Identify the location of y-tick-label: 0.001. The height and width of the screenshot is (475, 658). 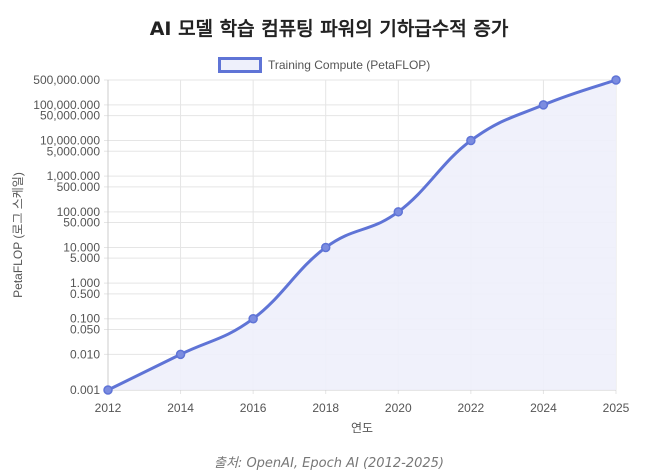
(85, 390).